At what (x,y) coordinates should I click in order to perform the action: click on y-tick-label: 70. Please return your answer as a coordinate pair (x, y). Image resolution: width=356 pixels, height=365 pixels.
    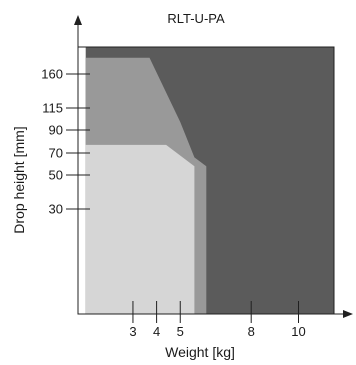
    Looking at the image, I should click on (56, 153).